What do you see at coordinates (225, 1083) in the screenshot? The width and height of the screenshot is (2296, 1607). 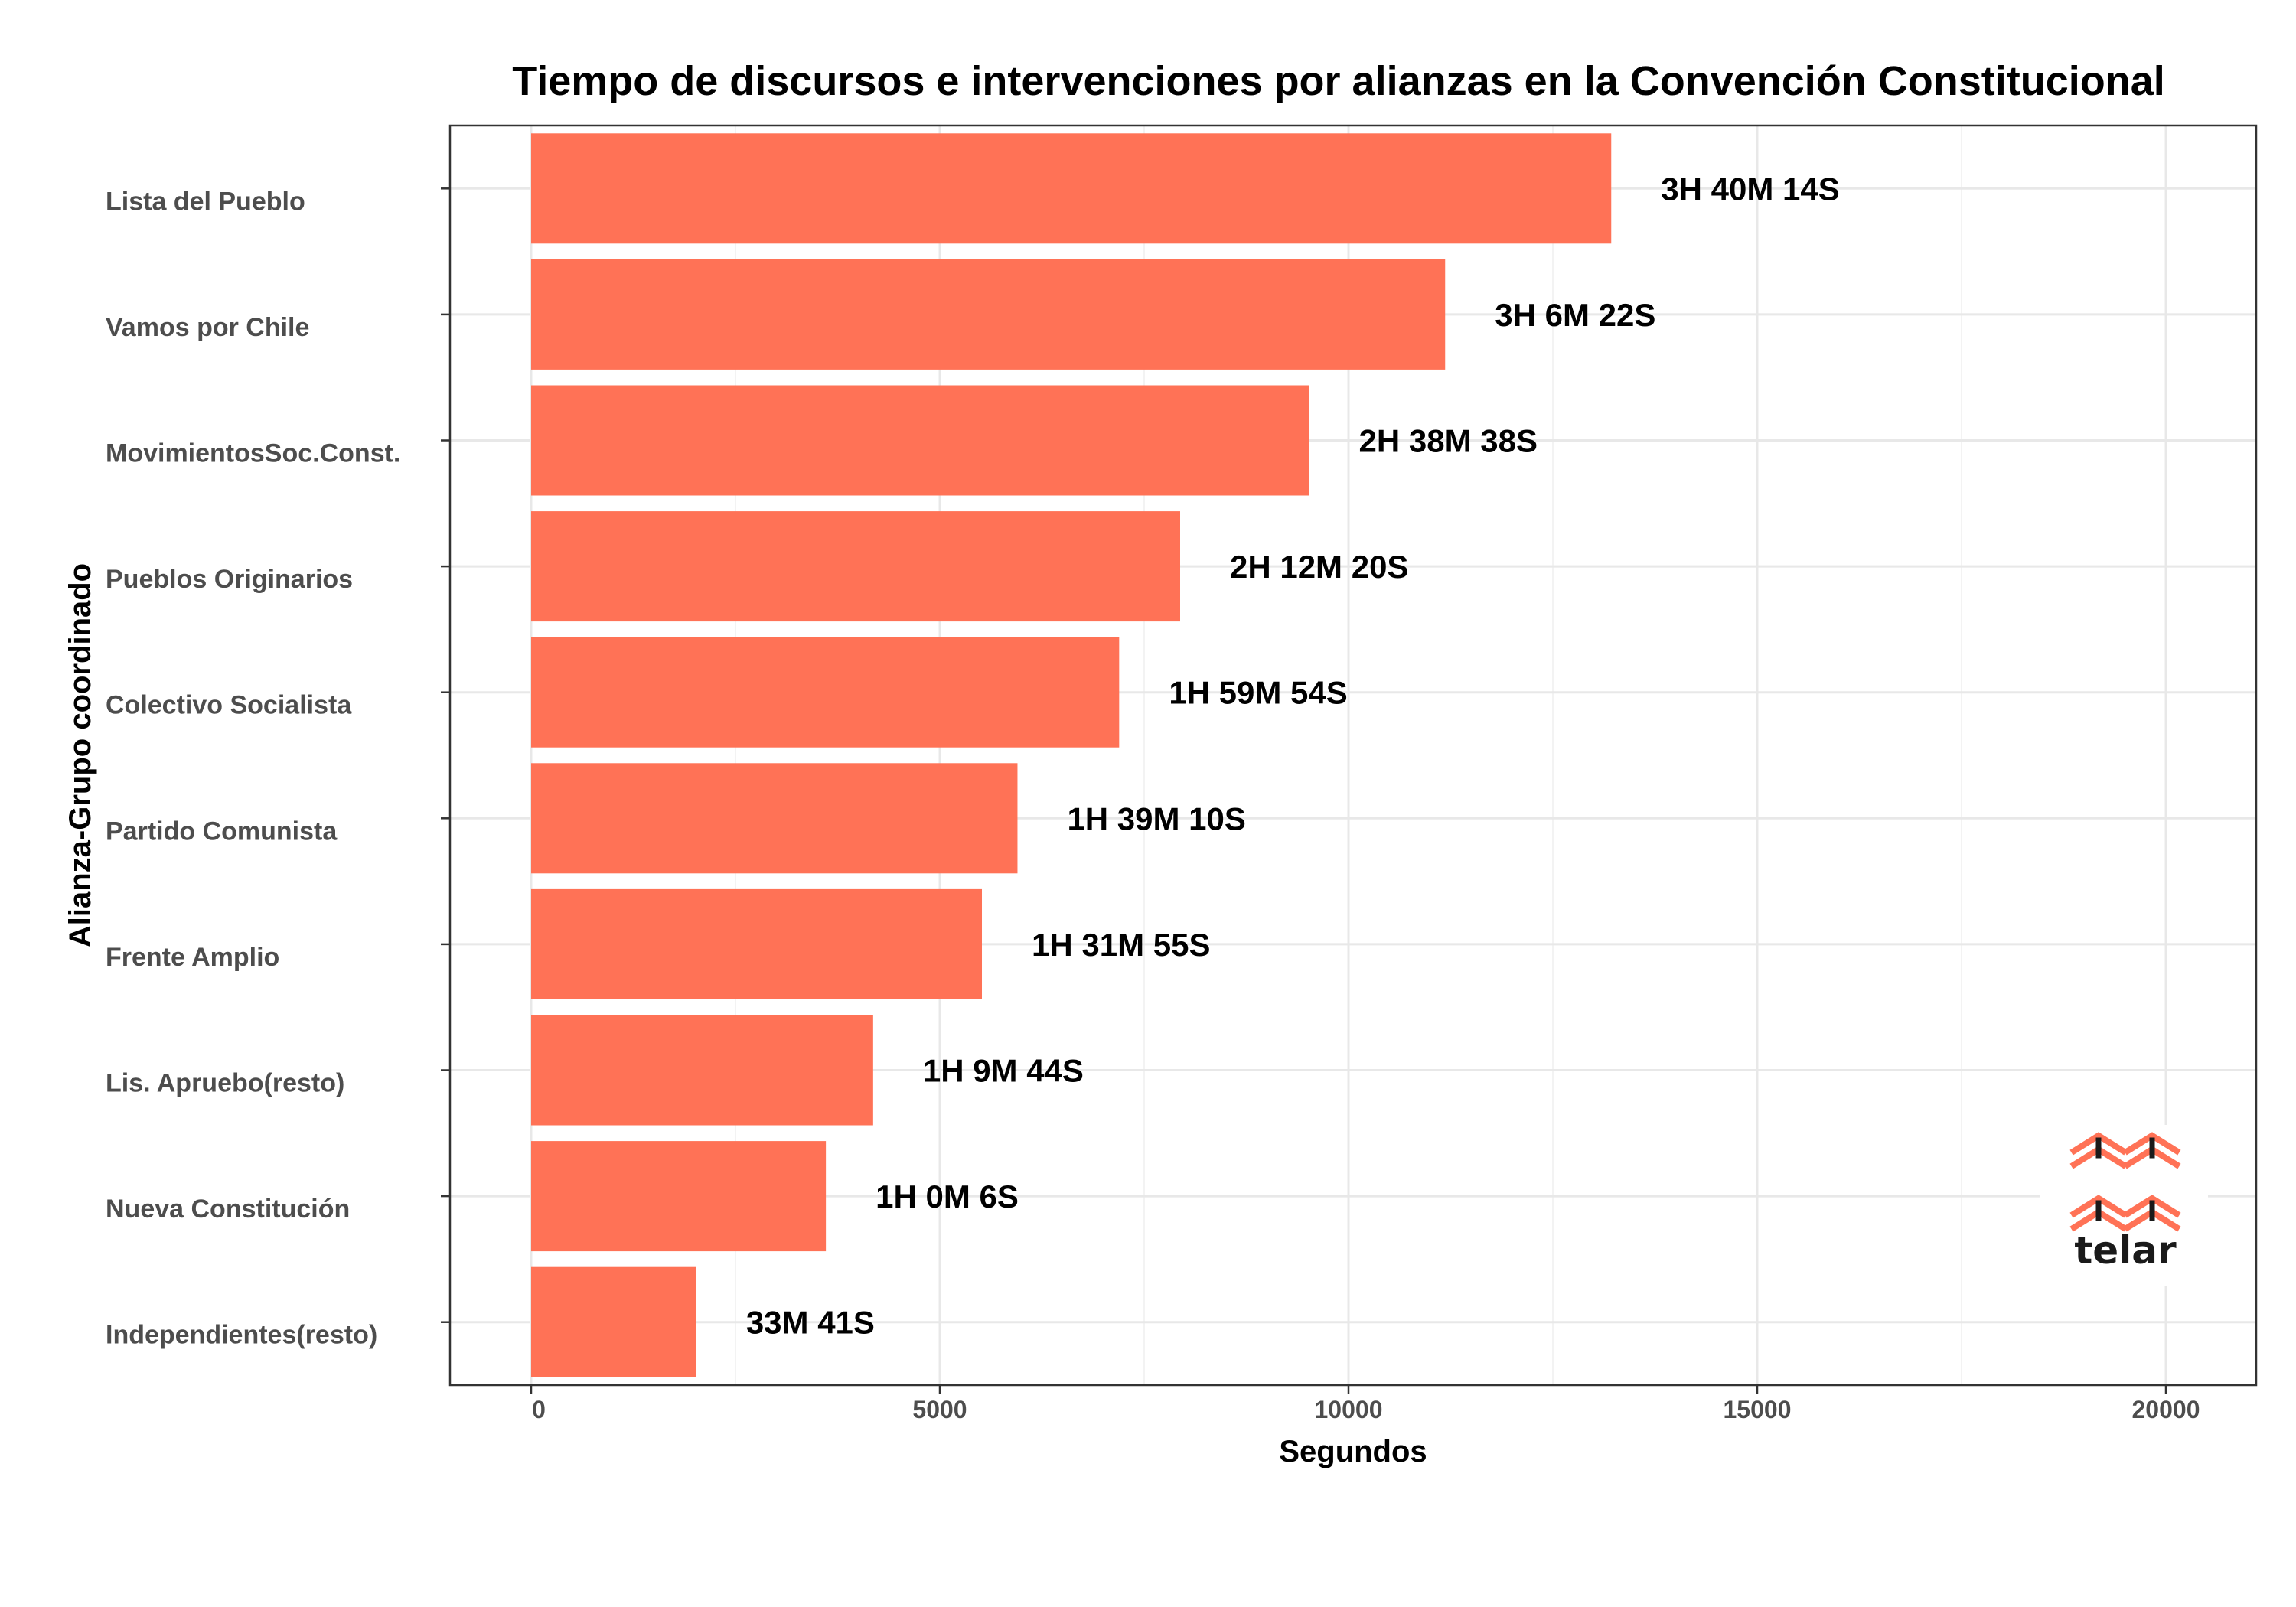 I see `y-tick-label: Lis. Apruebo(resto)` at bounding box center [225, 1083].